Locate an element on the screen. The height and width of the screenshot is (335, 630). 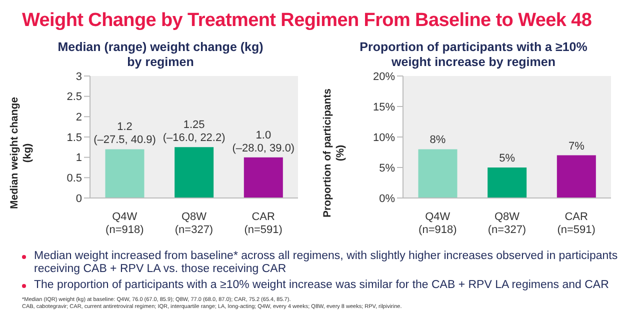
y-tick-label: 20% is located at coordinates (384, 76).